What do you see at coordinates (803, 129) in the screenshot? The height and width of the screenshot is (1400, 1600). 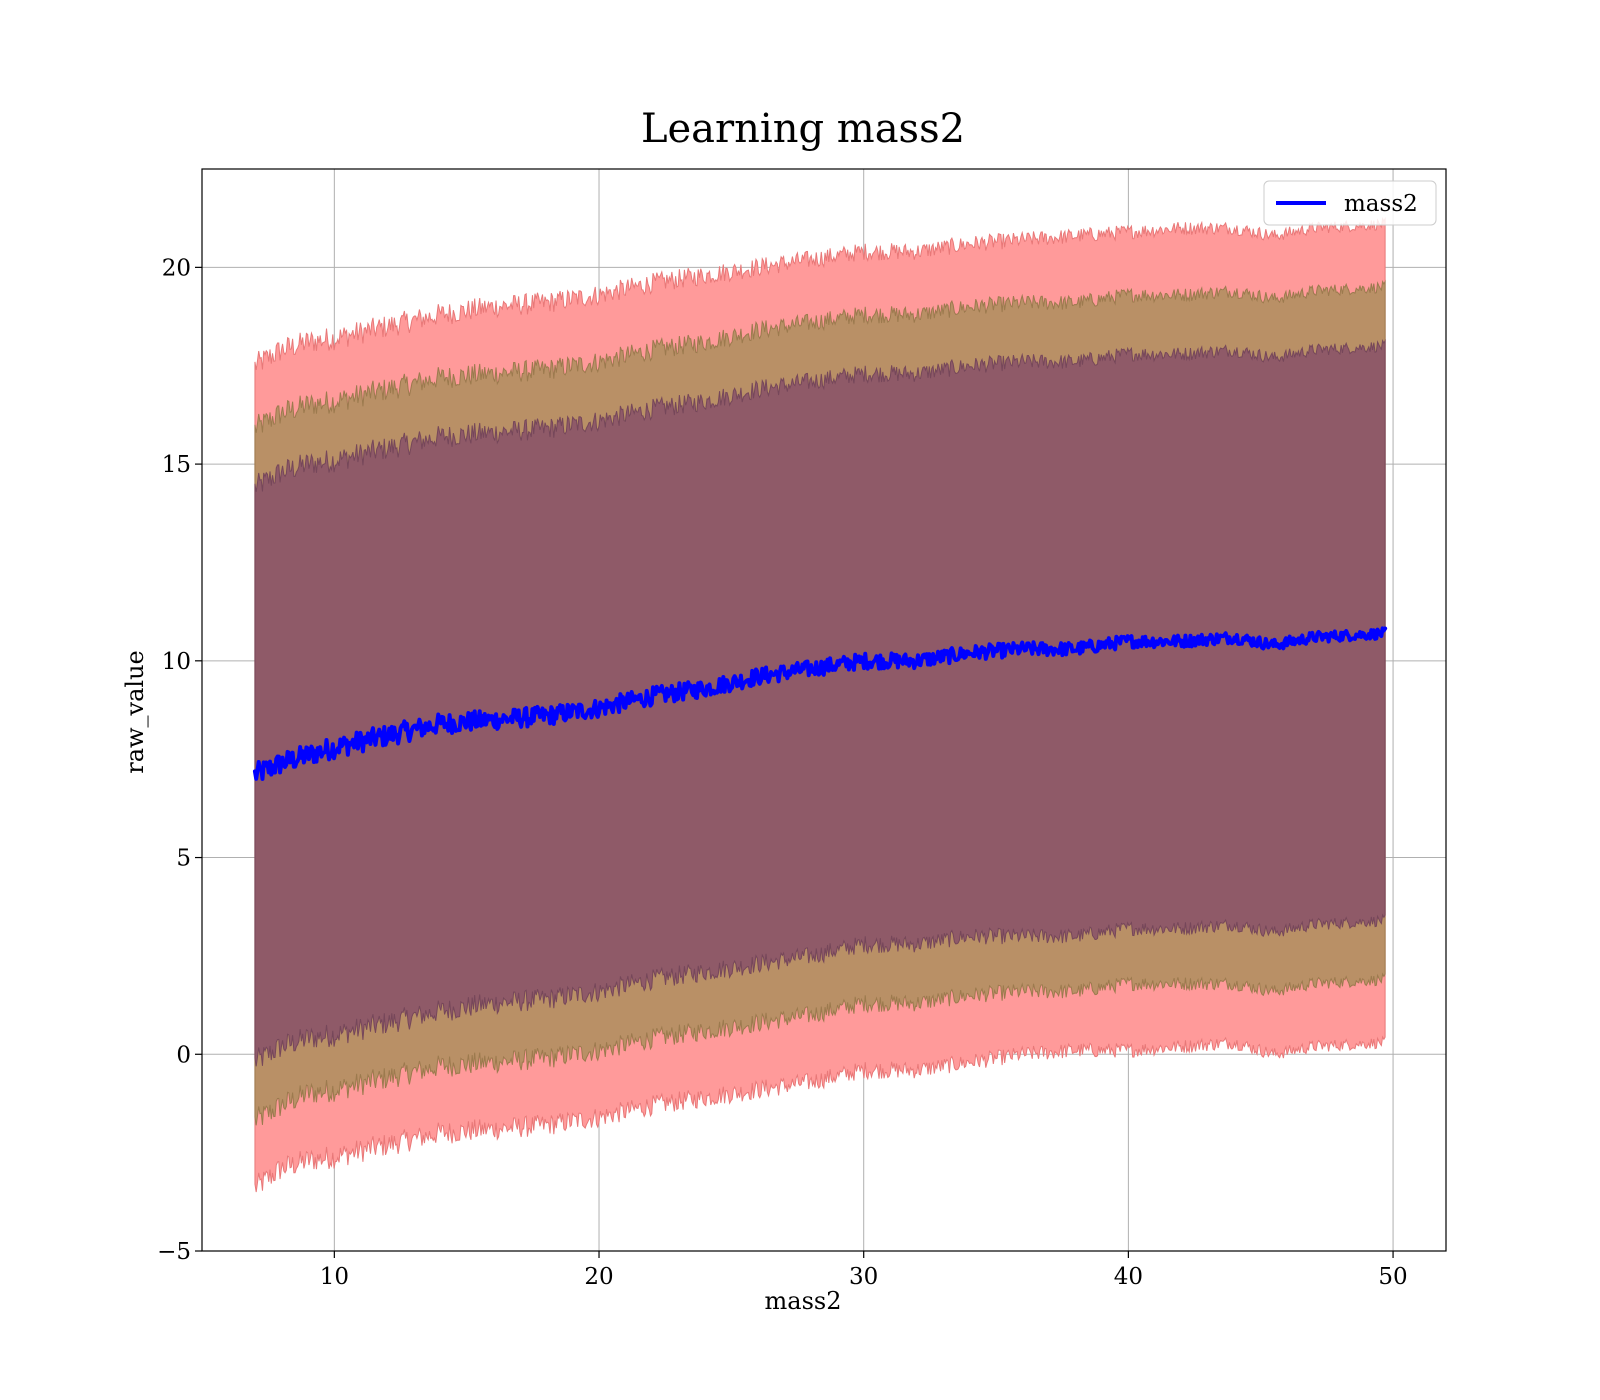 I see `chart-title: Learning mass2` at bounding box center [803, 129].